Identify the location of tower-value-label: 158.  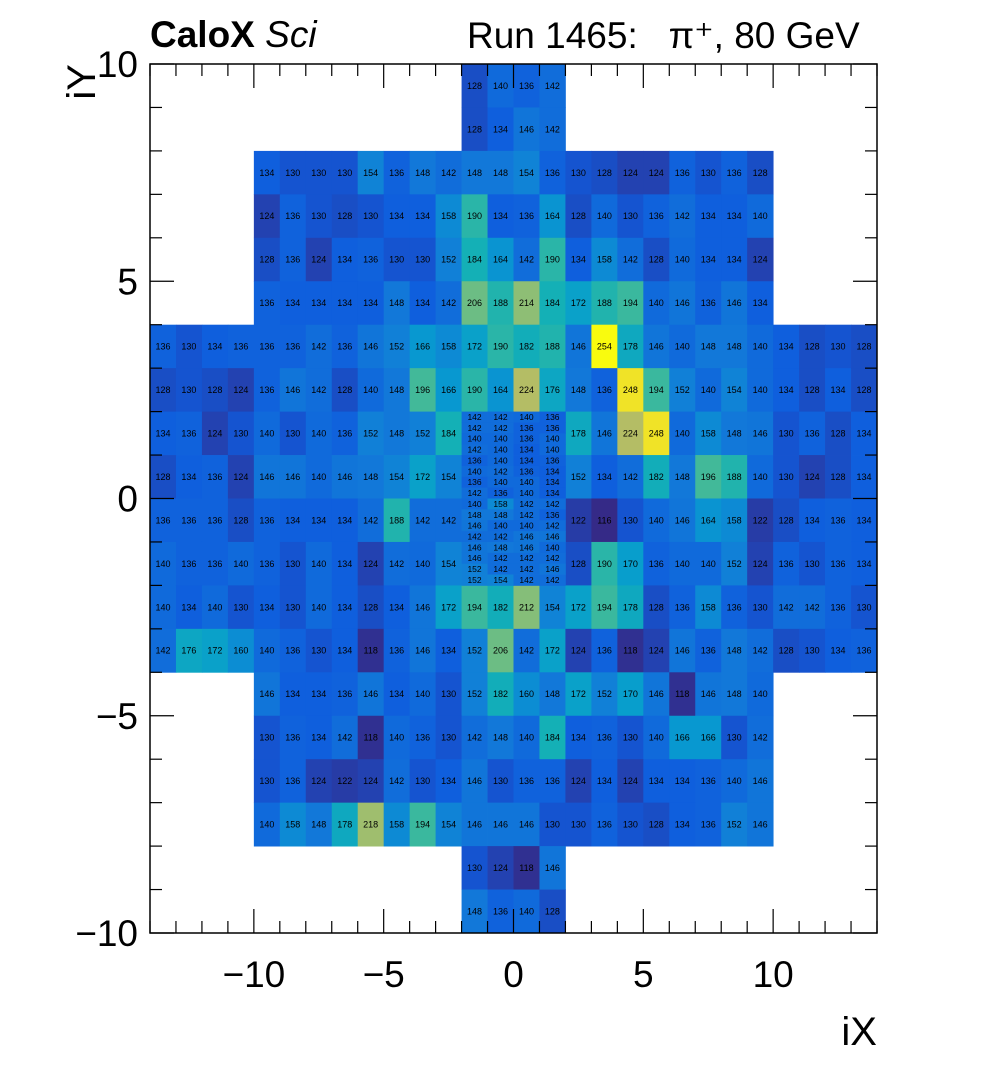
(734, 520).